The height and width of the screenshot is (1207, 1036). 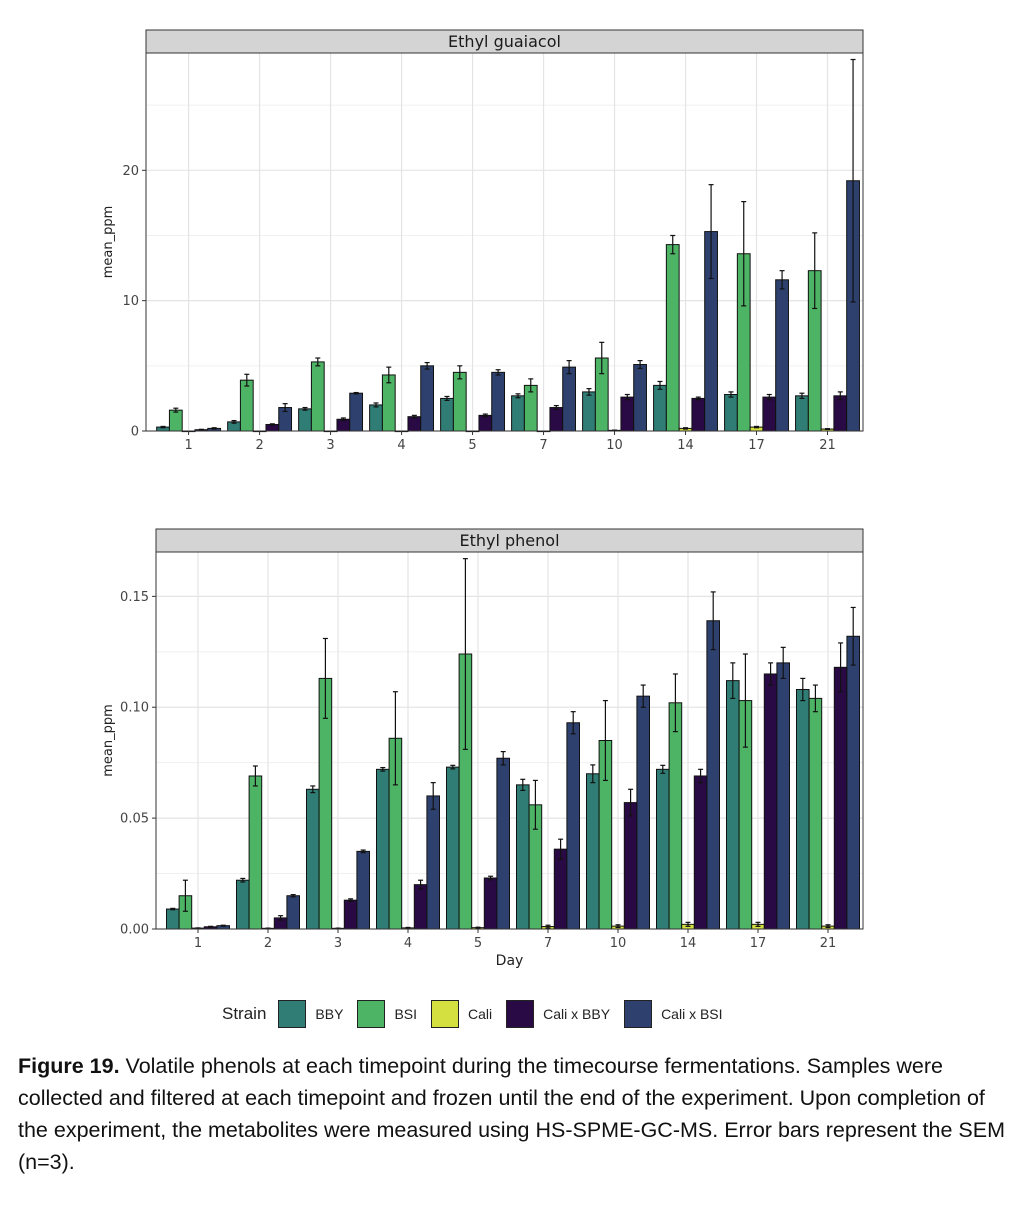 I want to click on legend-item-cali-x-bby: Cali x BBY, so click(x=558, y=1014).